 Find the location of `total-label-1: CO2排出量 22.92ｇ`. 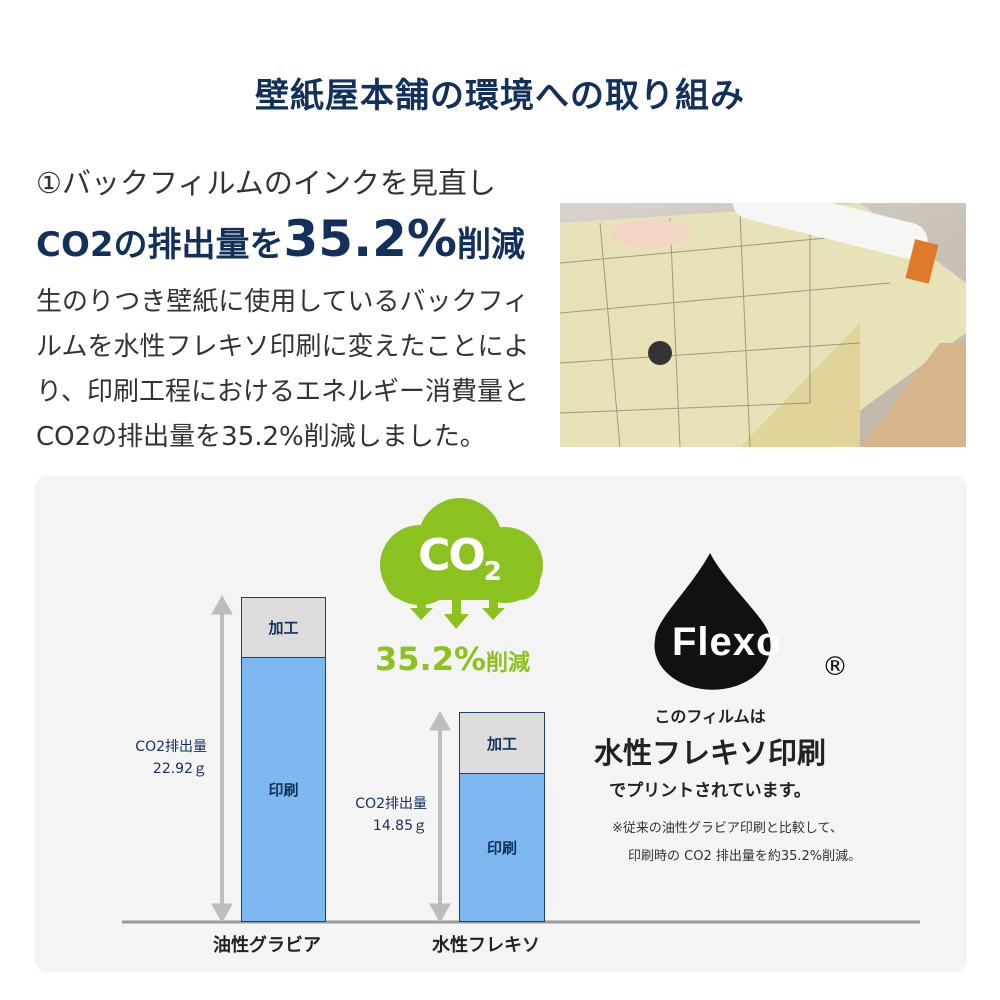

total-label-1: CO2排出量 22.92ｇ is located at coordinates (153, 758).